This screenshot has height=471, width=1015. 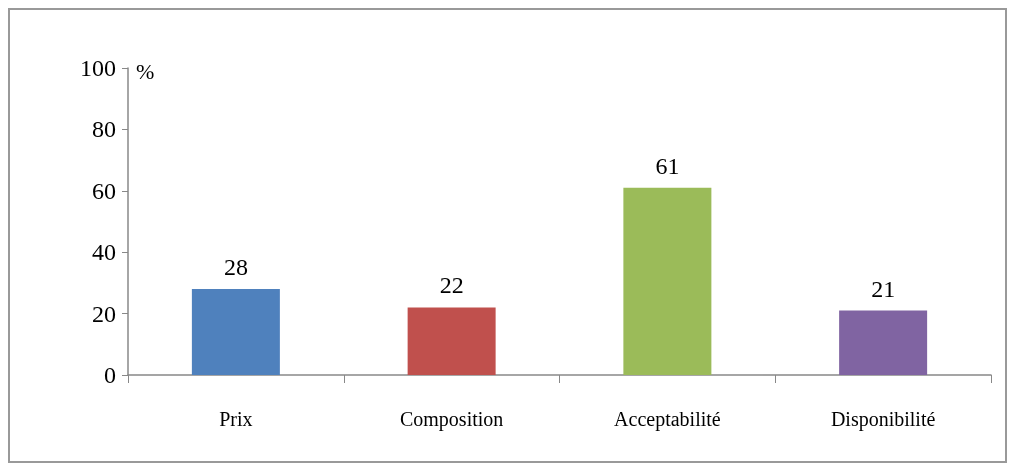 I want to click on y-tick-label: 20, so click(x=104, y=313).